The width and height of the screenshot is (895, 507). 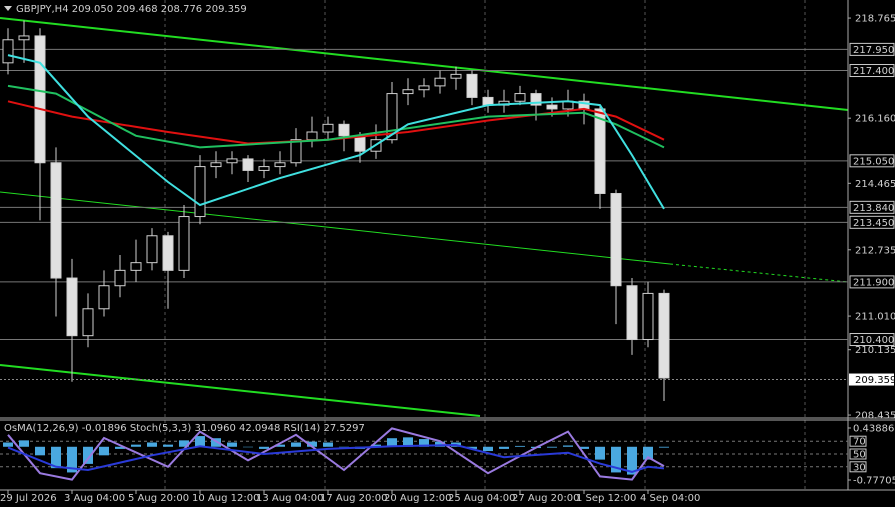 What do you see at coordinates (859, 455) in the screenshot?
I see `y-tick-label: 50` at bounding box center [859, 455].